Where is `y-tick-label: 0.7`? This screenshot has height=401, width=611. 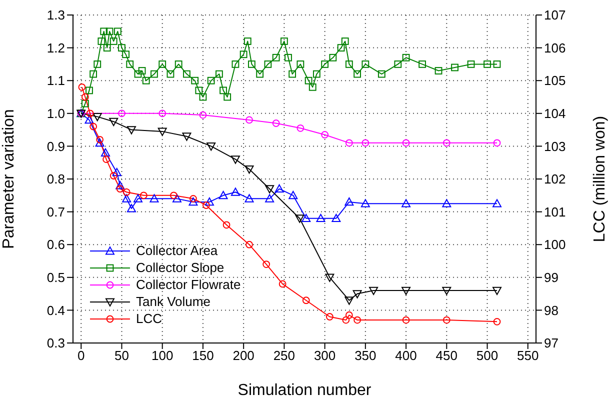
y-tick-label: 0.7 is located at coordinates (55, 212).